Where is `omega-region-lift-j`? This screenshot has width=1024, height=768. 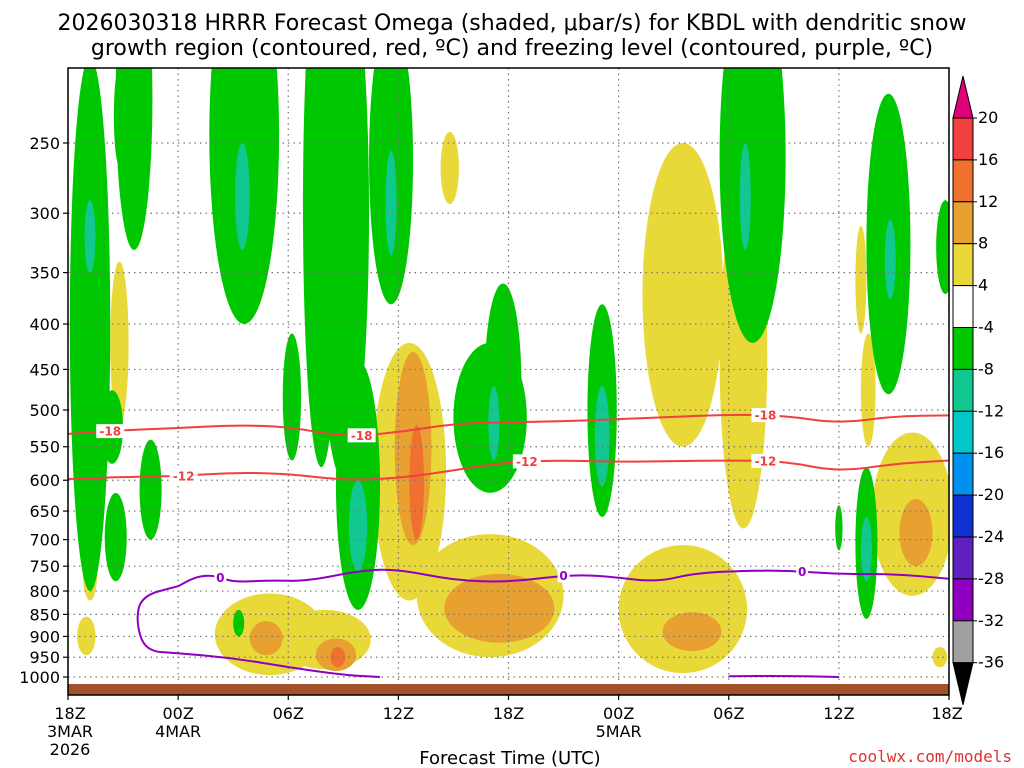 omega-region-lift-j is located at coordinates (229, 127).